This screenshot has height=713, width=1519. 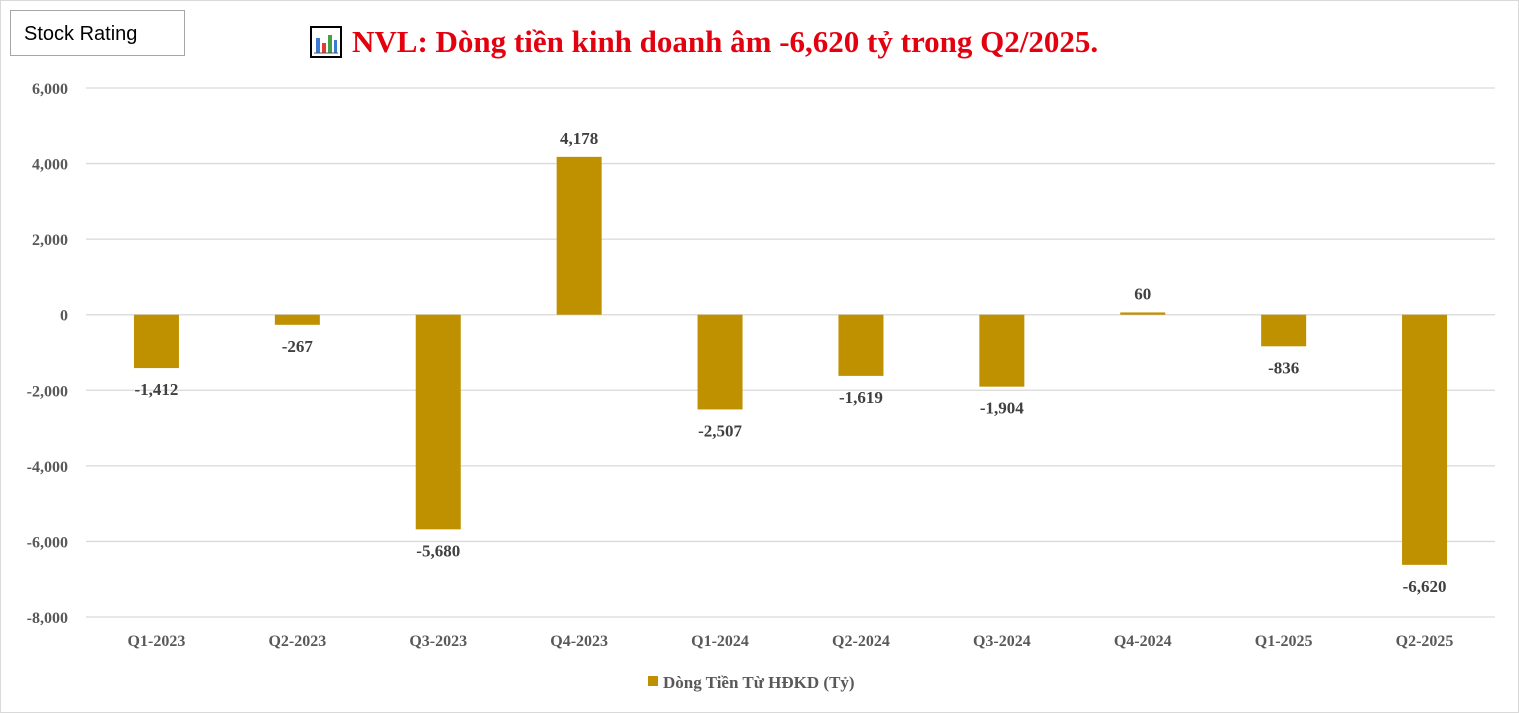 I want to click on y-tick-label: 2,000, so click(x=50, y=240).